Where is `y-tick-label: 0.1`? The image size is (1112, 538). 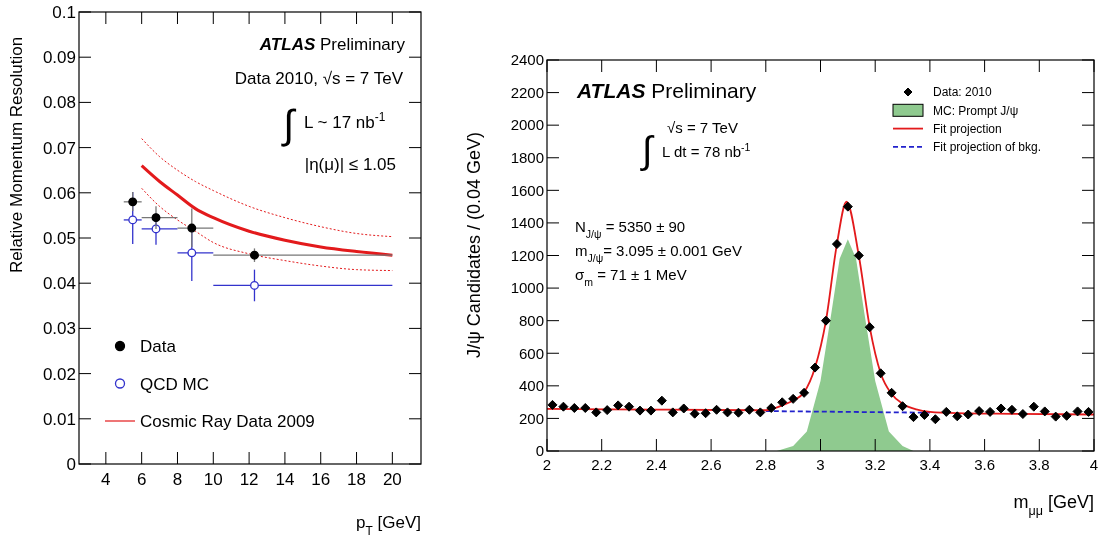
y-tick-label: 0.1 is located at coordinates (64, 12).